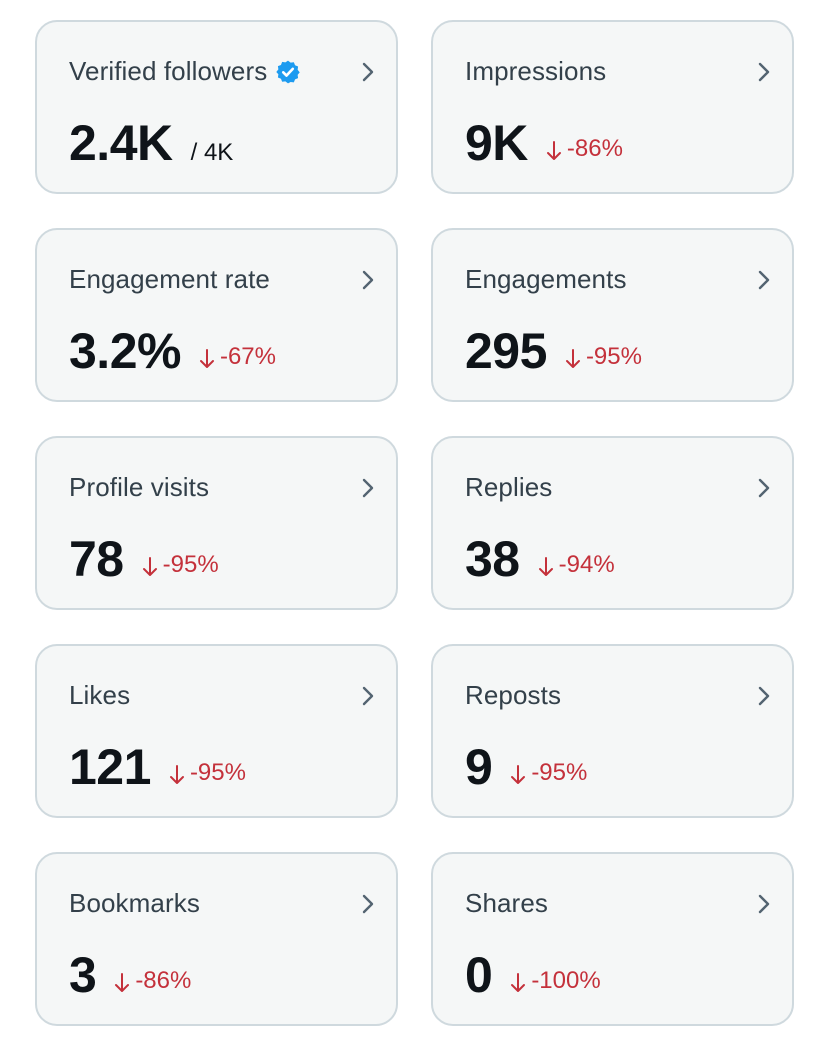 This screenshot has height=1059, width=828. What do you see at coordinates (612, 315) in the screenshot?
I see `metric-card-engagements: Engagements 295 -95%` at bounding box center [612, 315].